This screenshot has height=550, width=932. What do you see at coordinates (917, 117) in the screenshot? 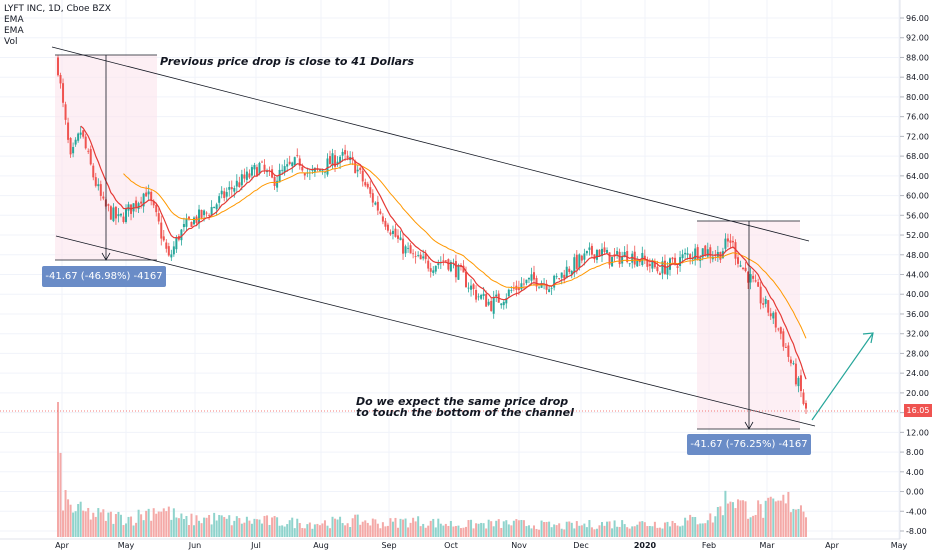
I see `y-tick-label: 76.00` at bounding box center [917, 117].